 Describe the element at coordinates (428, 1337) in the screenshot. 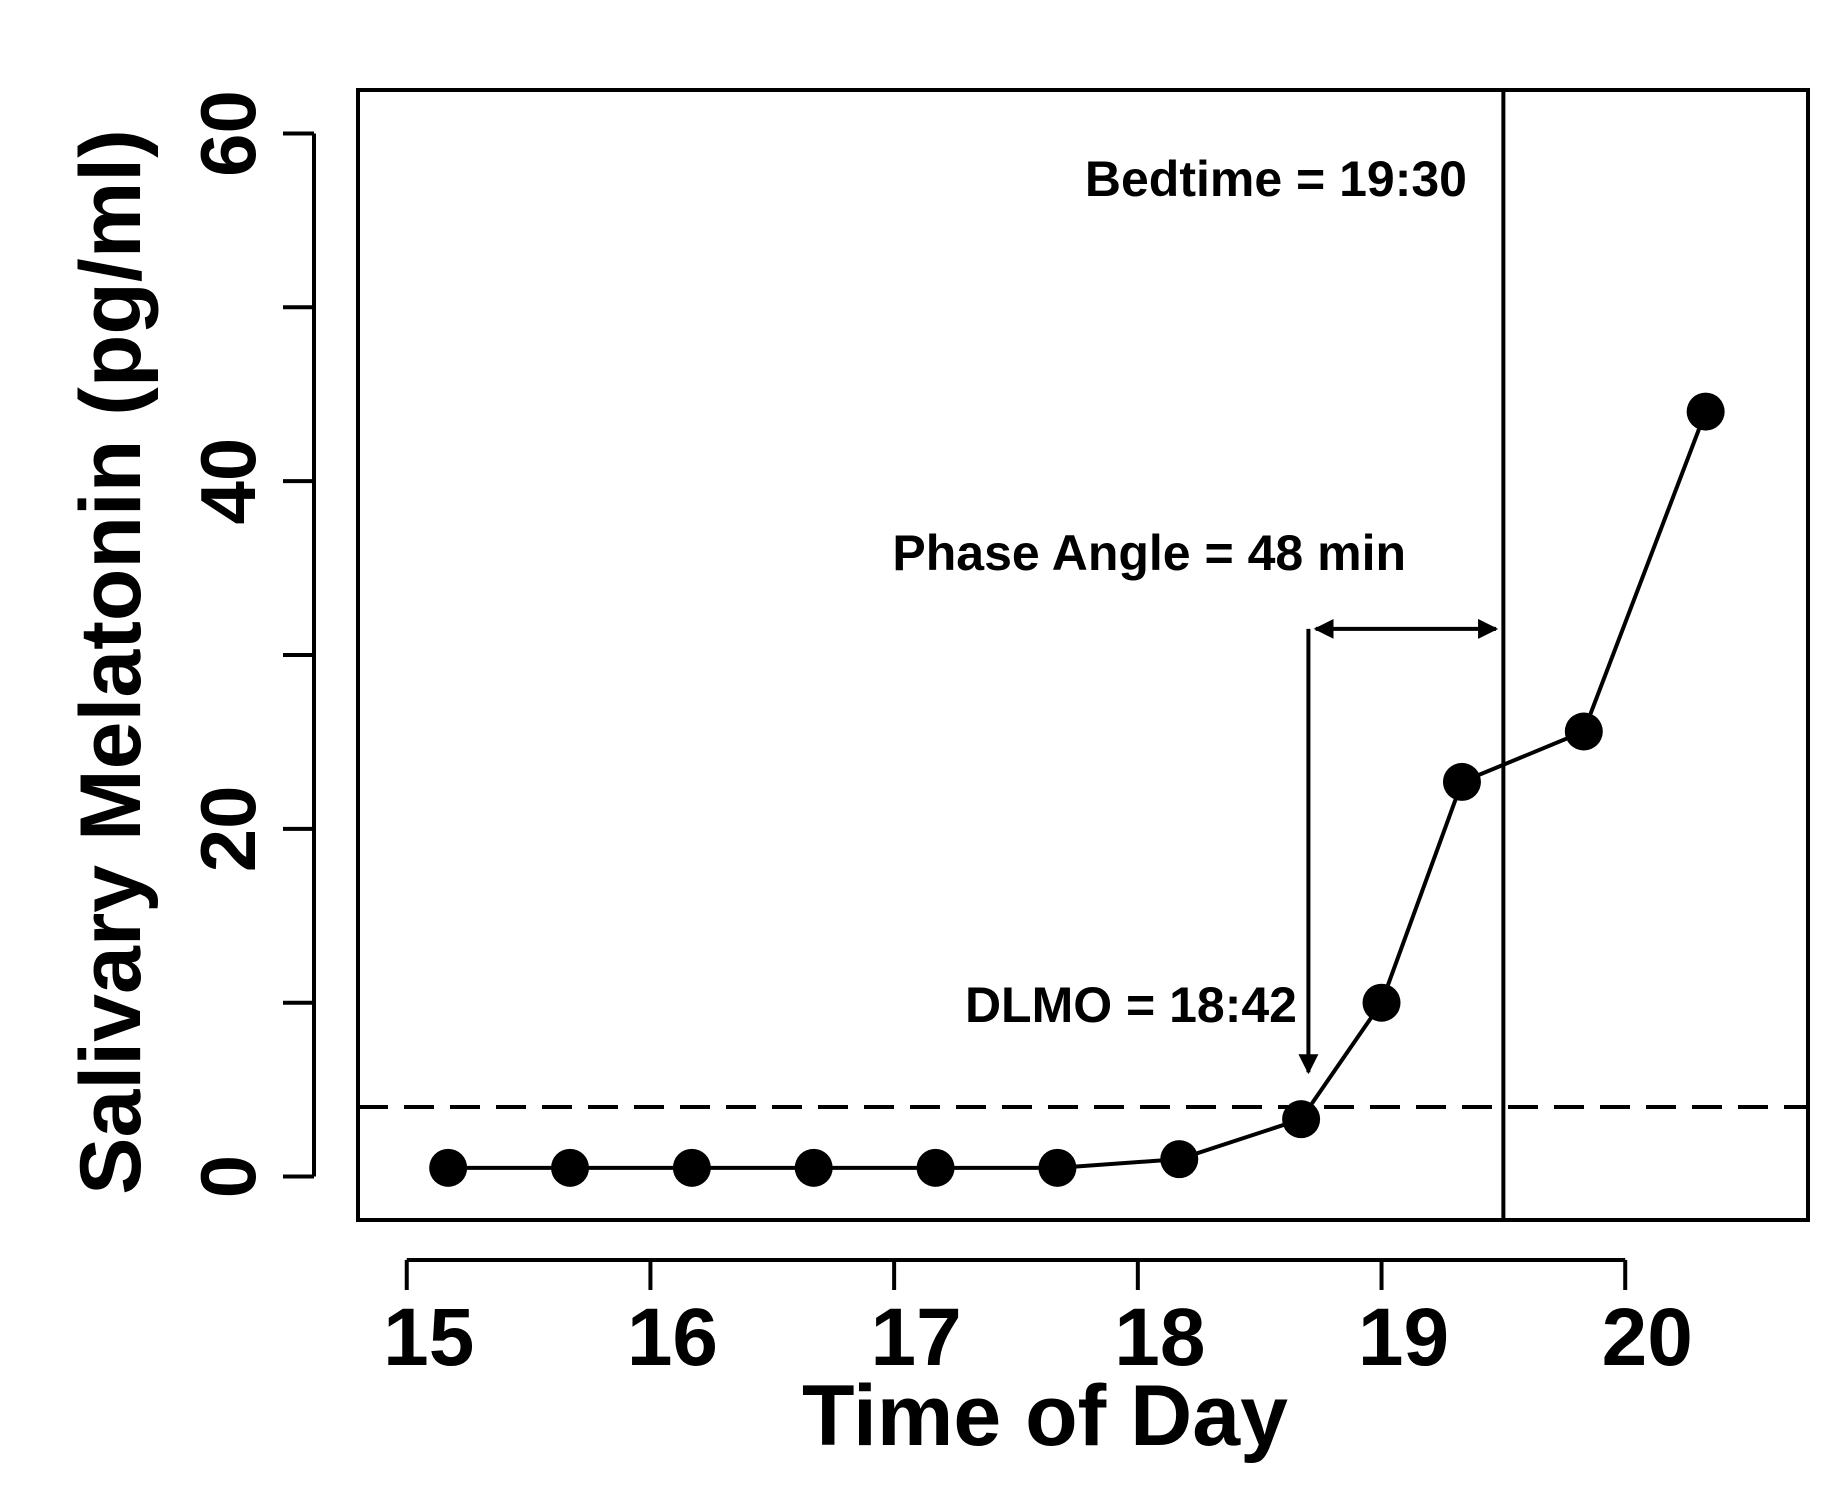

I see `x-tick-label: 15` at that location.